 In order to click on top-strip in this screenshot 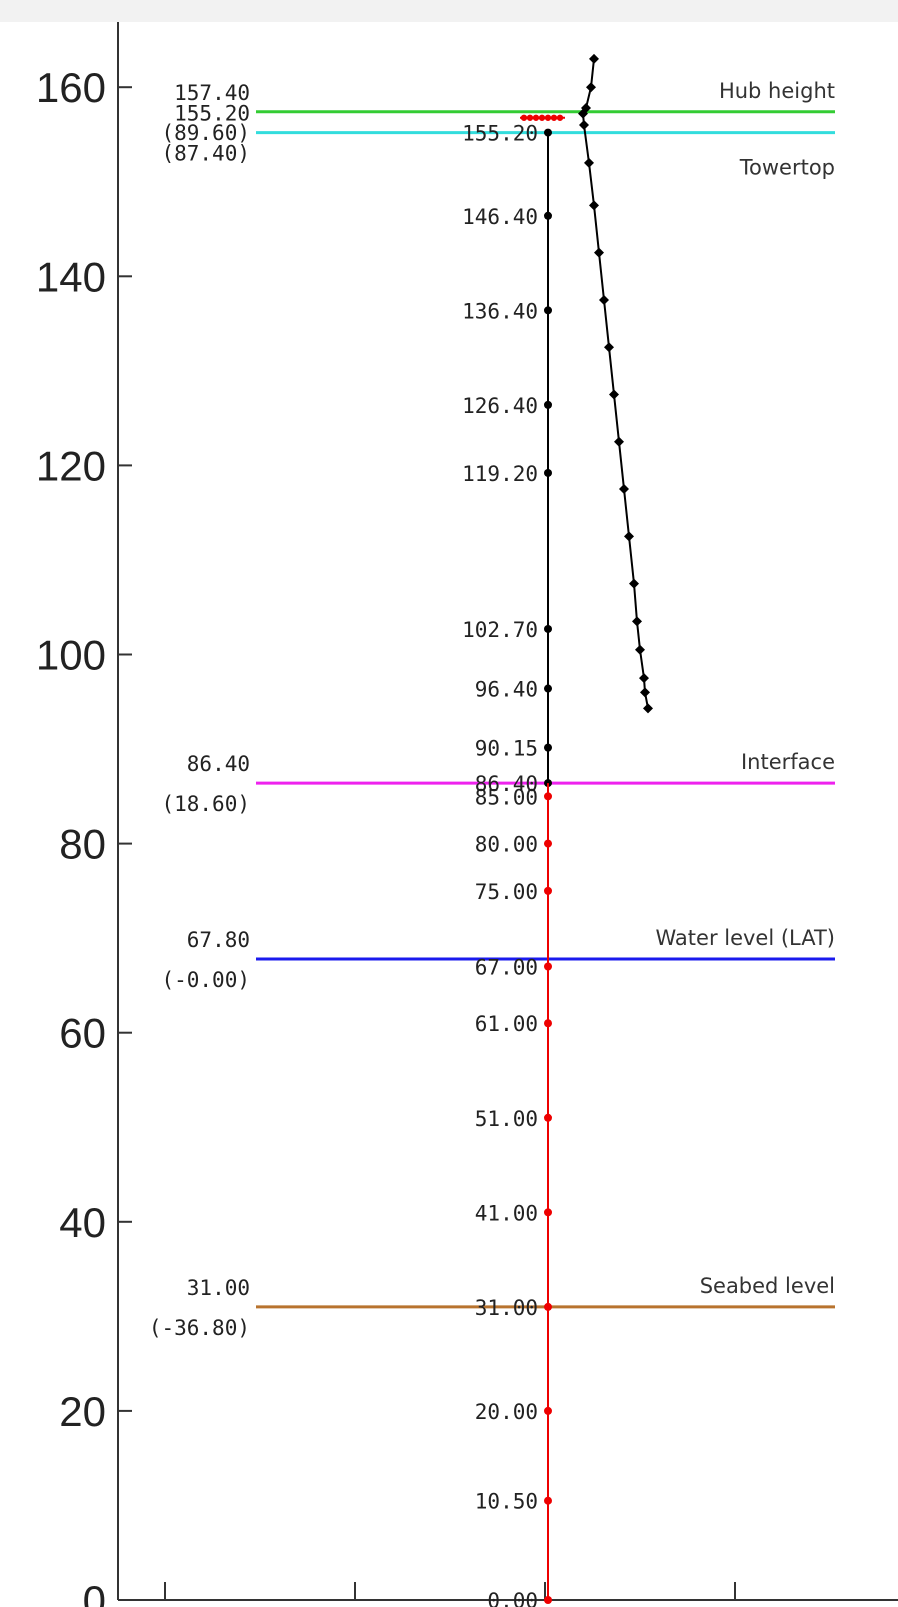, I will do `click(449, 11)`.